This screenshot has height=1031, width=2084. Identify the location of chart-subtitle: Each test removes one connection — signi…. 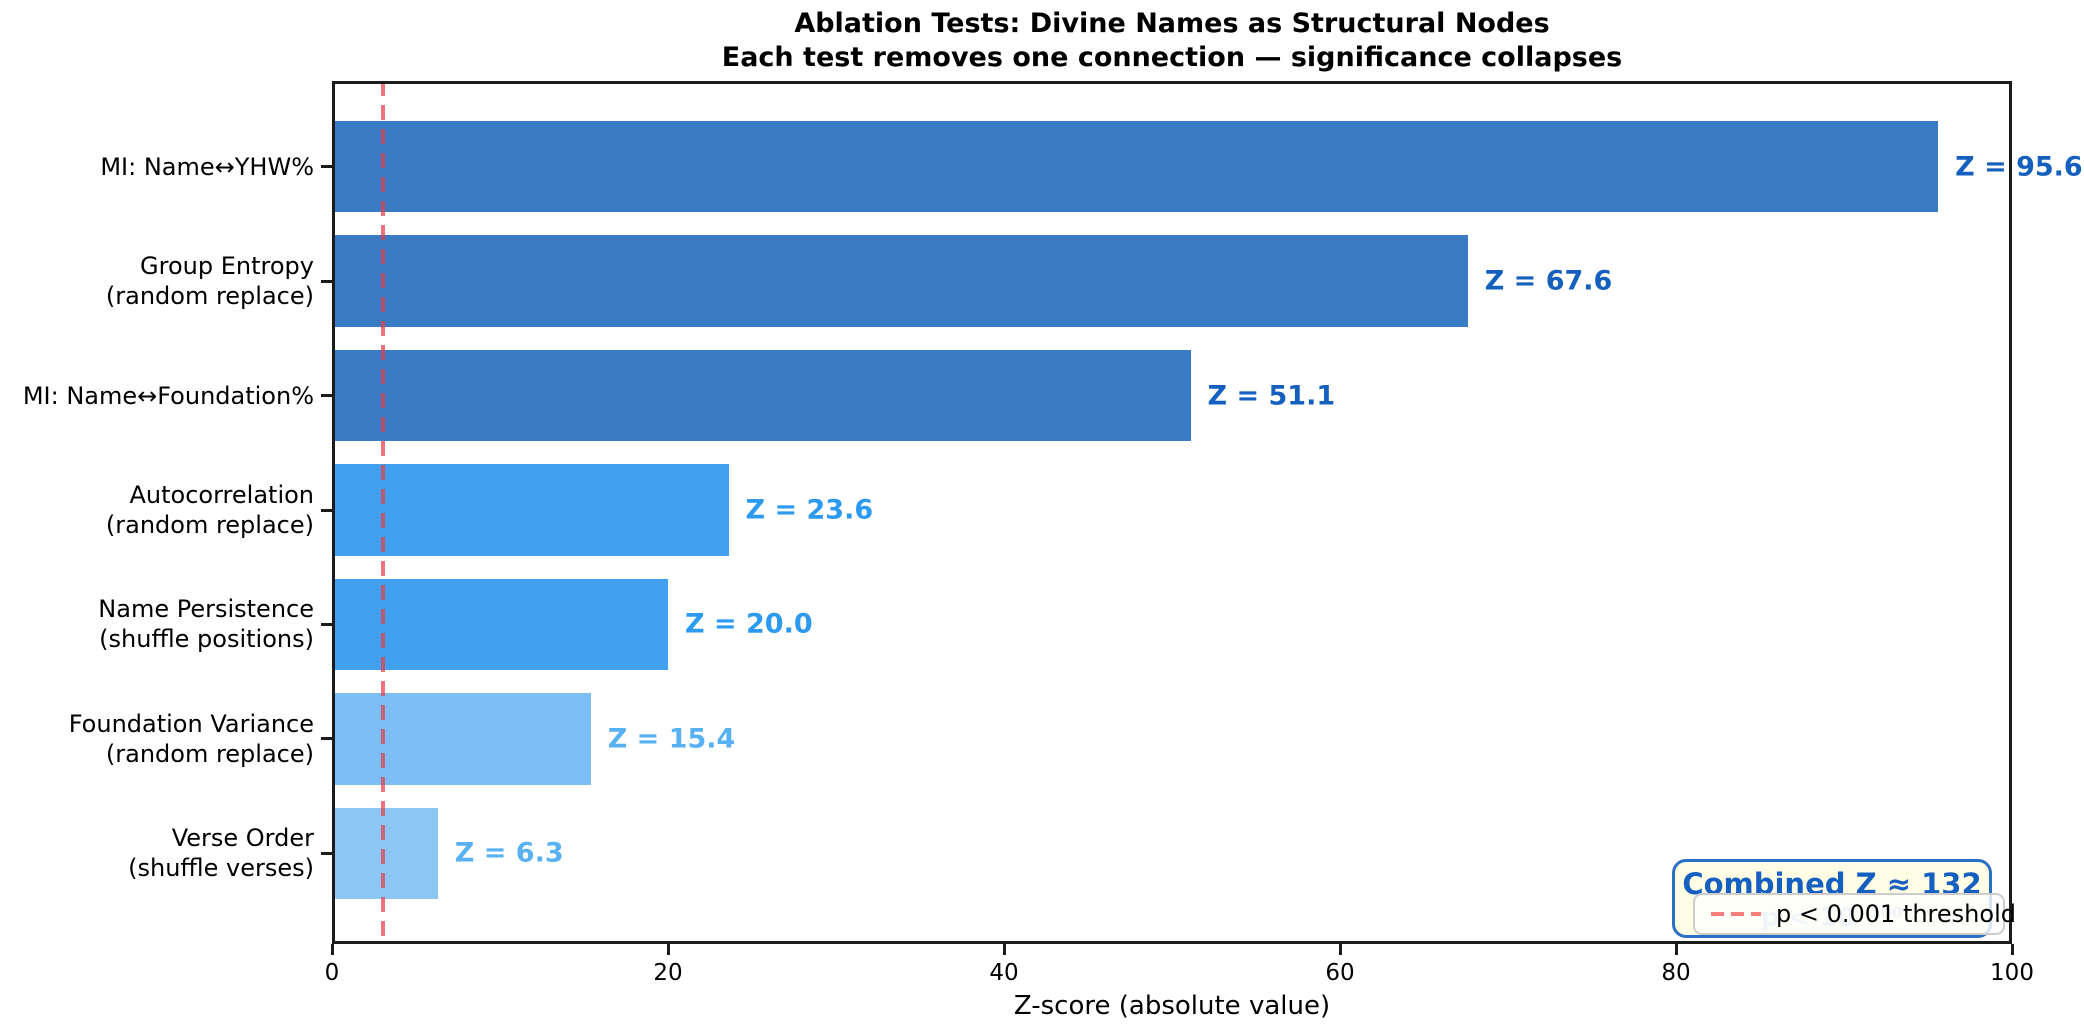
(1172, 57).